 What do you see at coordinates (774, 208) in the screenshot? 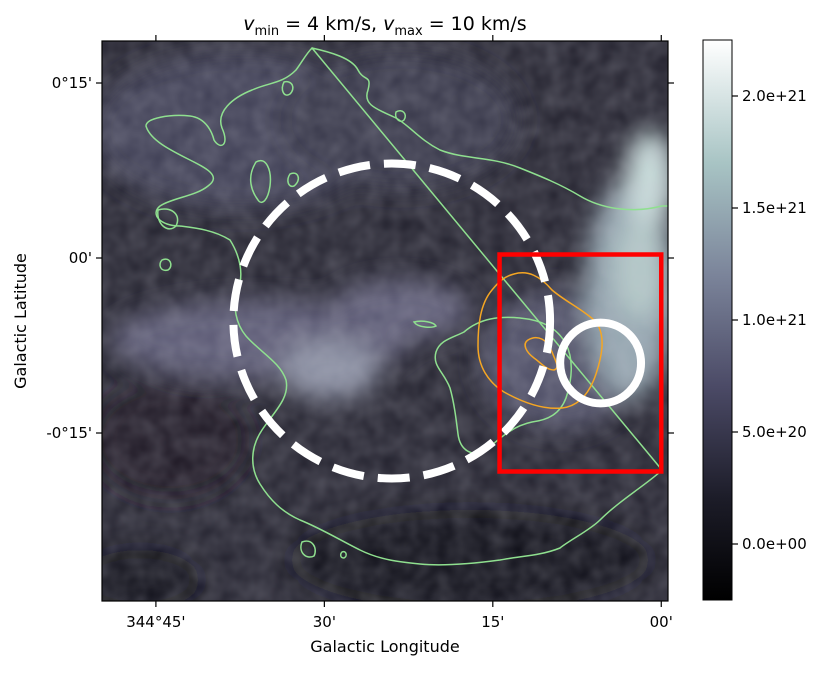
I see `colorbar-tick-label-3: 1.5e+21` at bounding box center [774, 208].